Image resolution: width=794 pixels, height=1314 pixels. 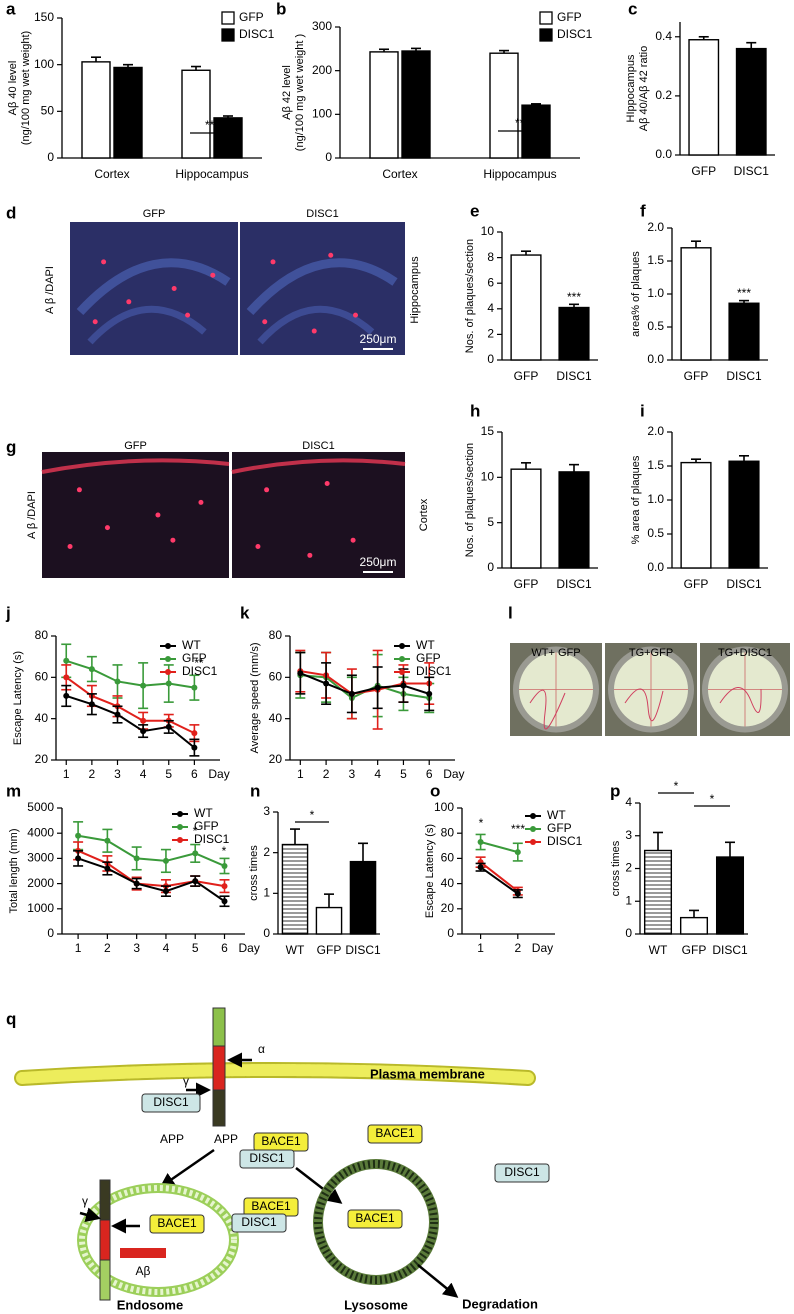 I want to click on gamma: γ, so click(x=85, y=1201).